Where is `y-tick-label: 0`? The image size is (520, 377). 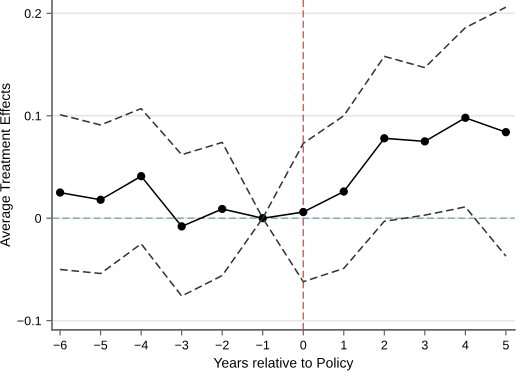
y-tick-label: 0 is located at coordinates (38, 218).